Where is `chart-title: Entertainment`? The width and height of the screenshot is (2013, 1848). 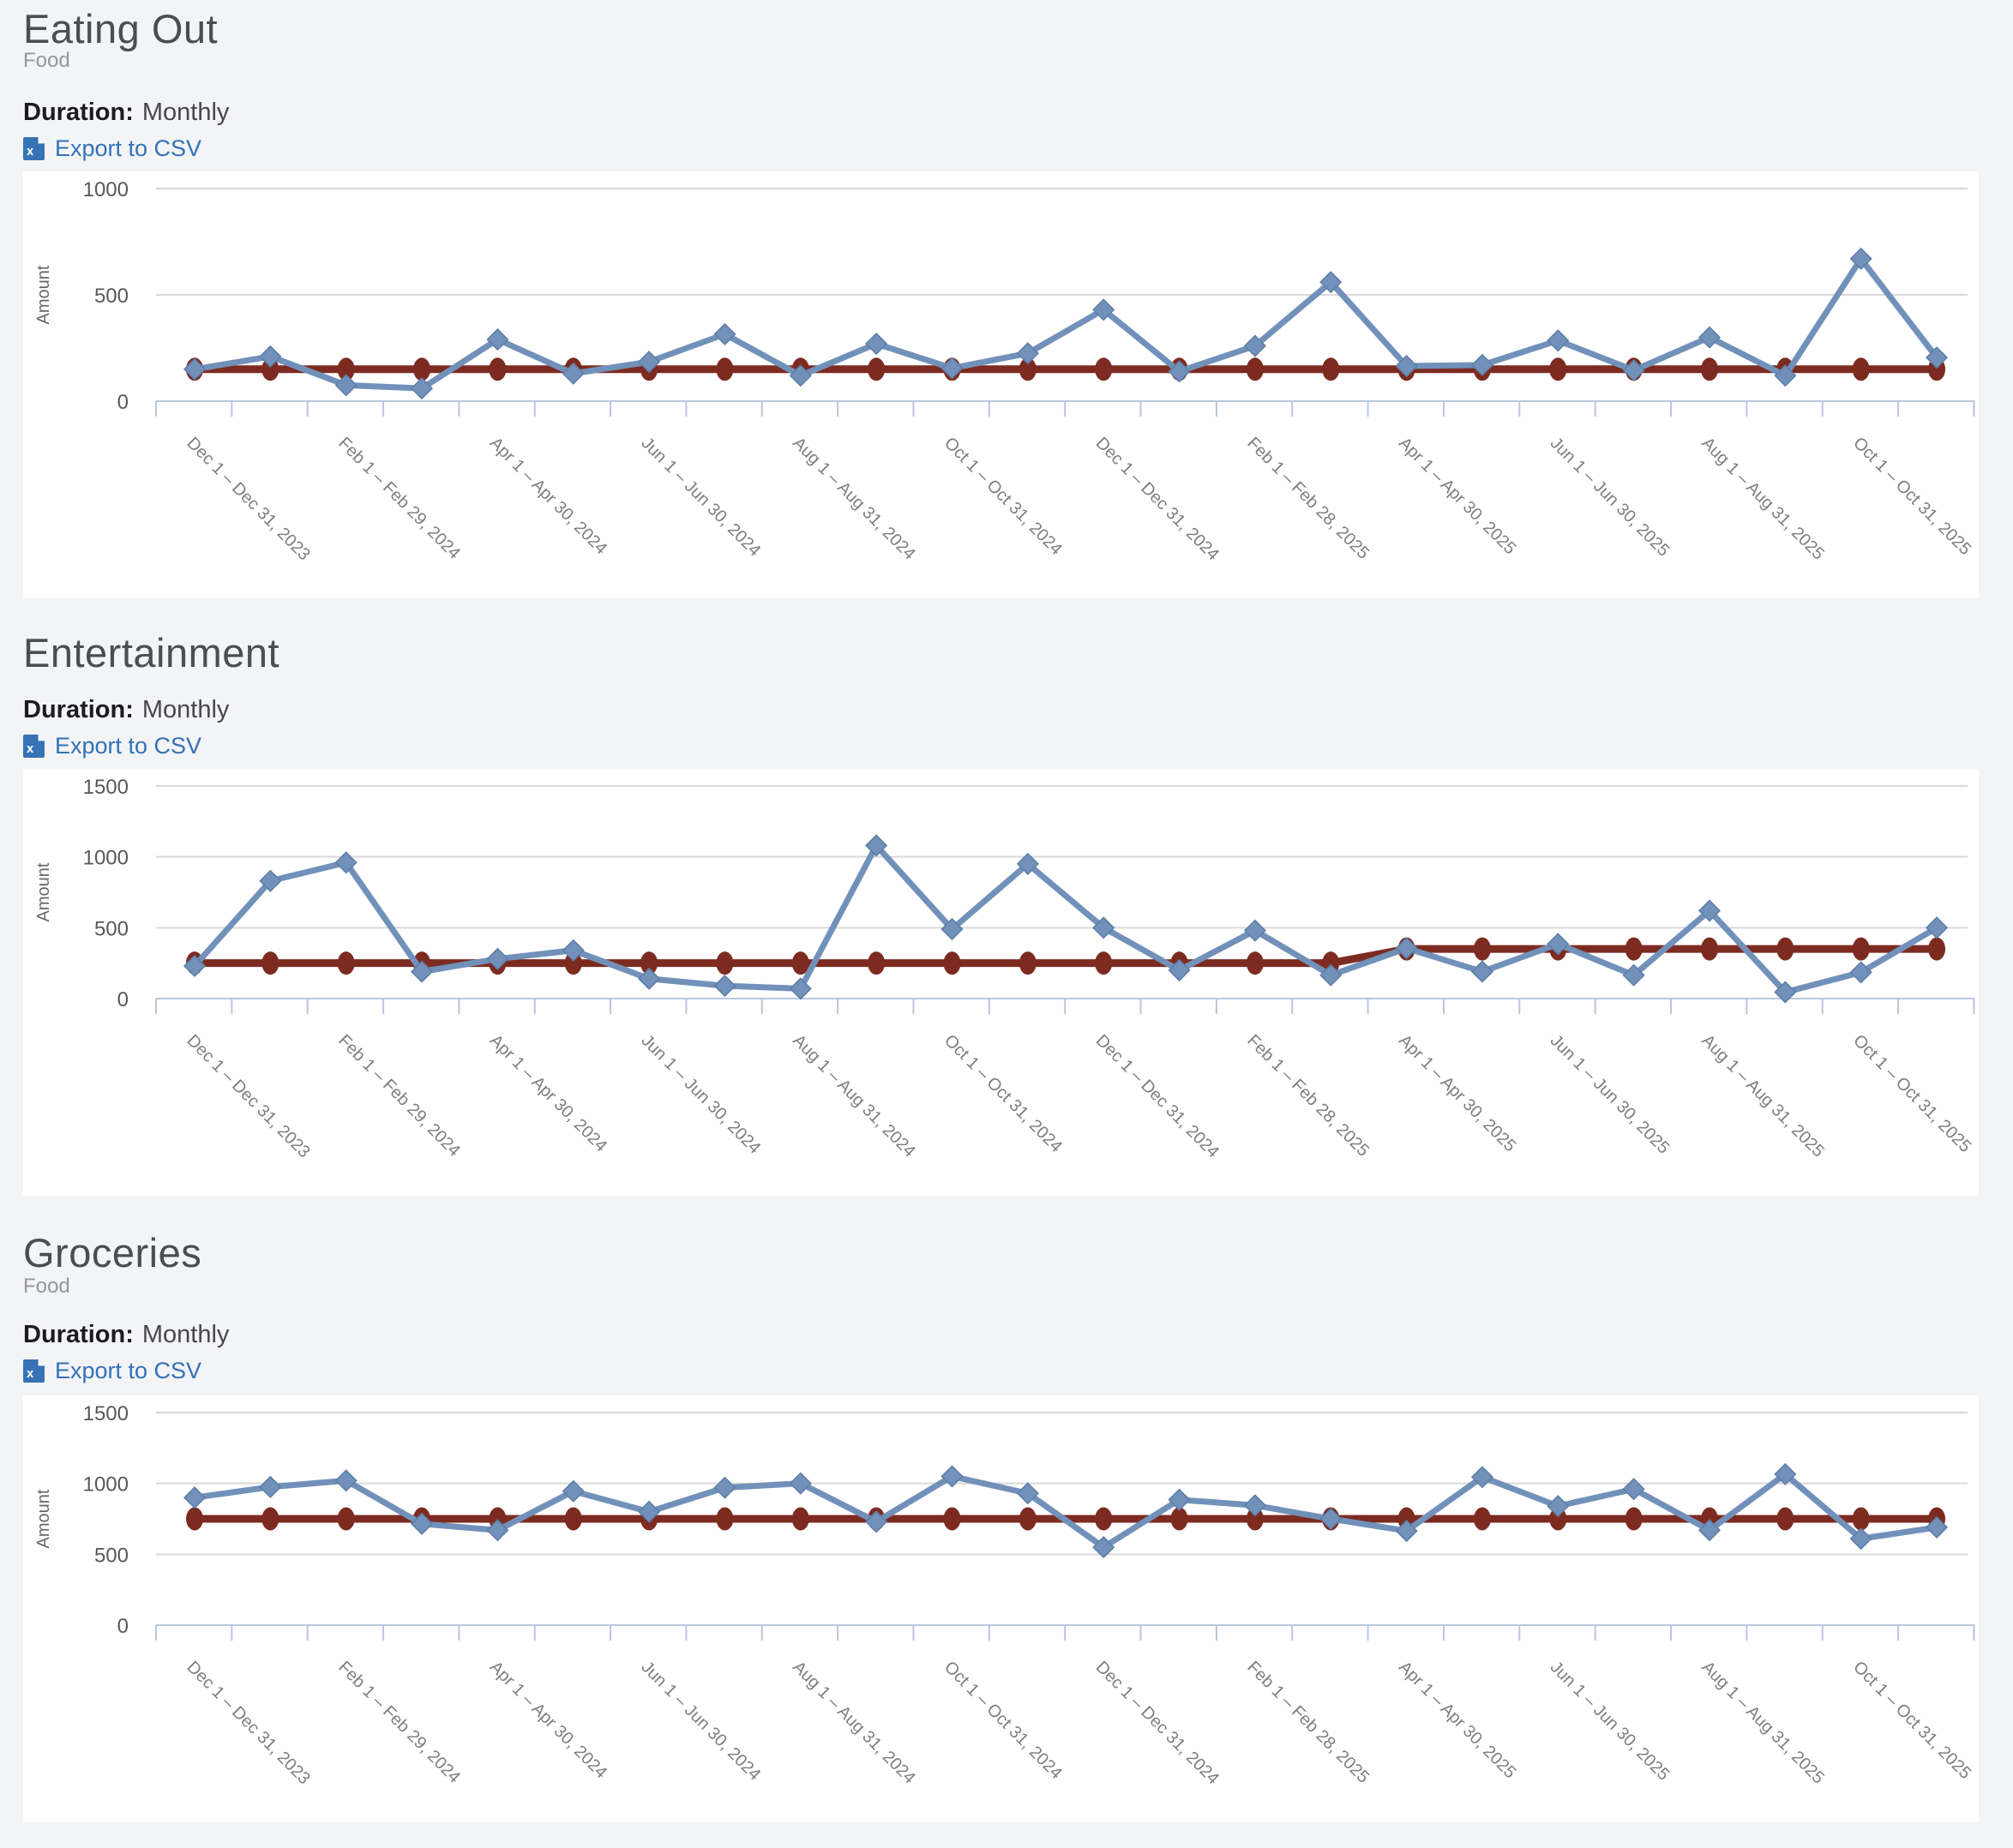
chart-title: Entertainment is located at coordinates (151, 652).